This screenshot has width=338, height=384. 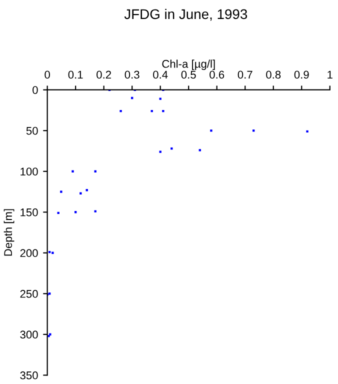 What do you see at coordinates (29, 375) in the screenshot?
I see `y-tick-label: 350` at bounding box center [29, 375].